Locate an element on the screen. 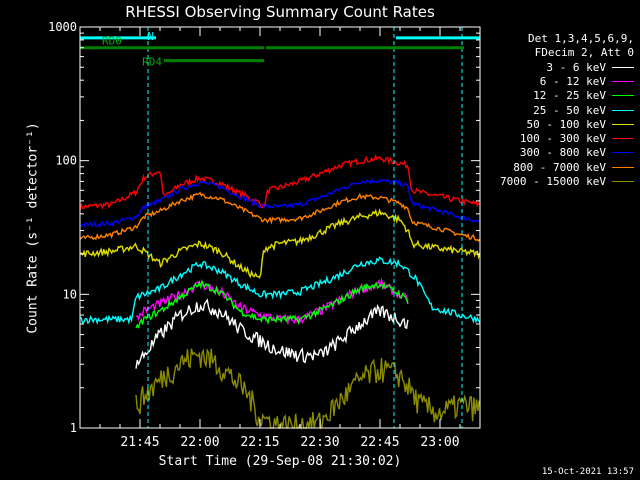  legend-label: 6 - 12 keV is located at coordinates (572, 81).